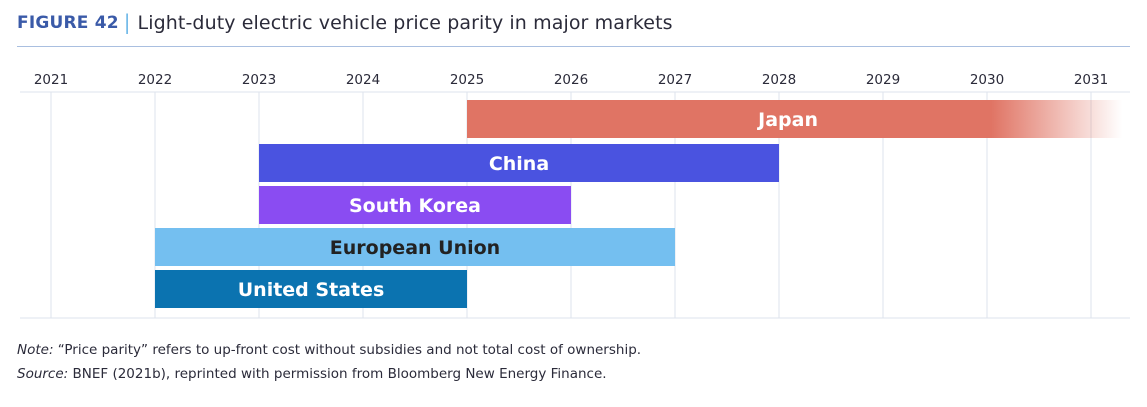 Image resolution: width=1147 pixels, height=407 pixels. What do you see at coordinates (1091, 80) in the screenshot?
I see `x-tick-label: 2031` at bounding box center [1091, 80].